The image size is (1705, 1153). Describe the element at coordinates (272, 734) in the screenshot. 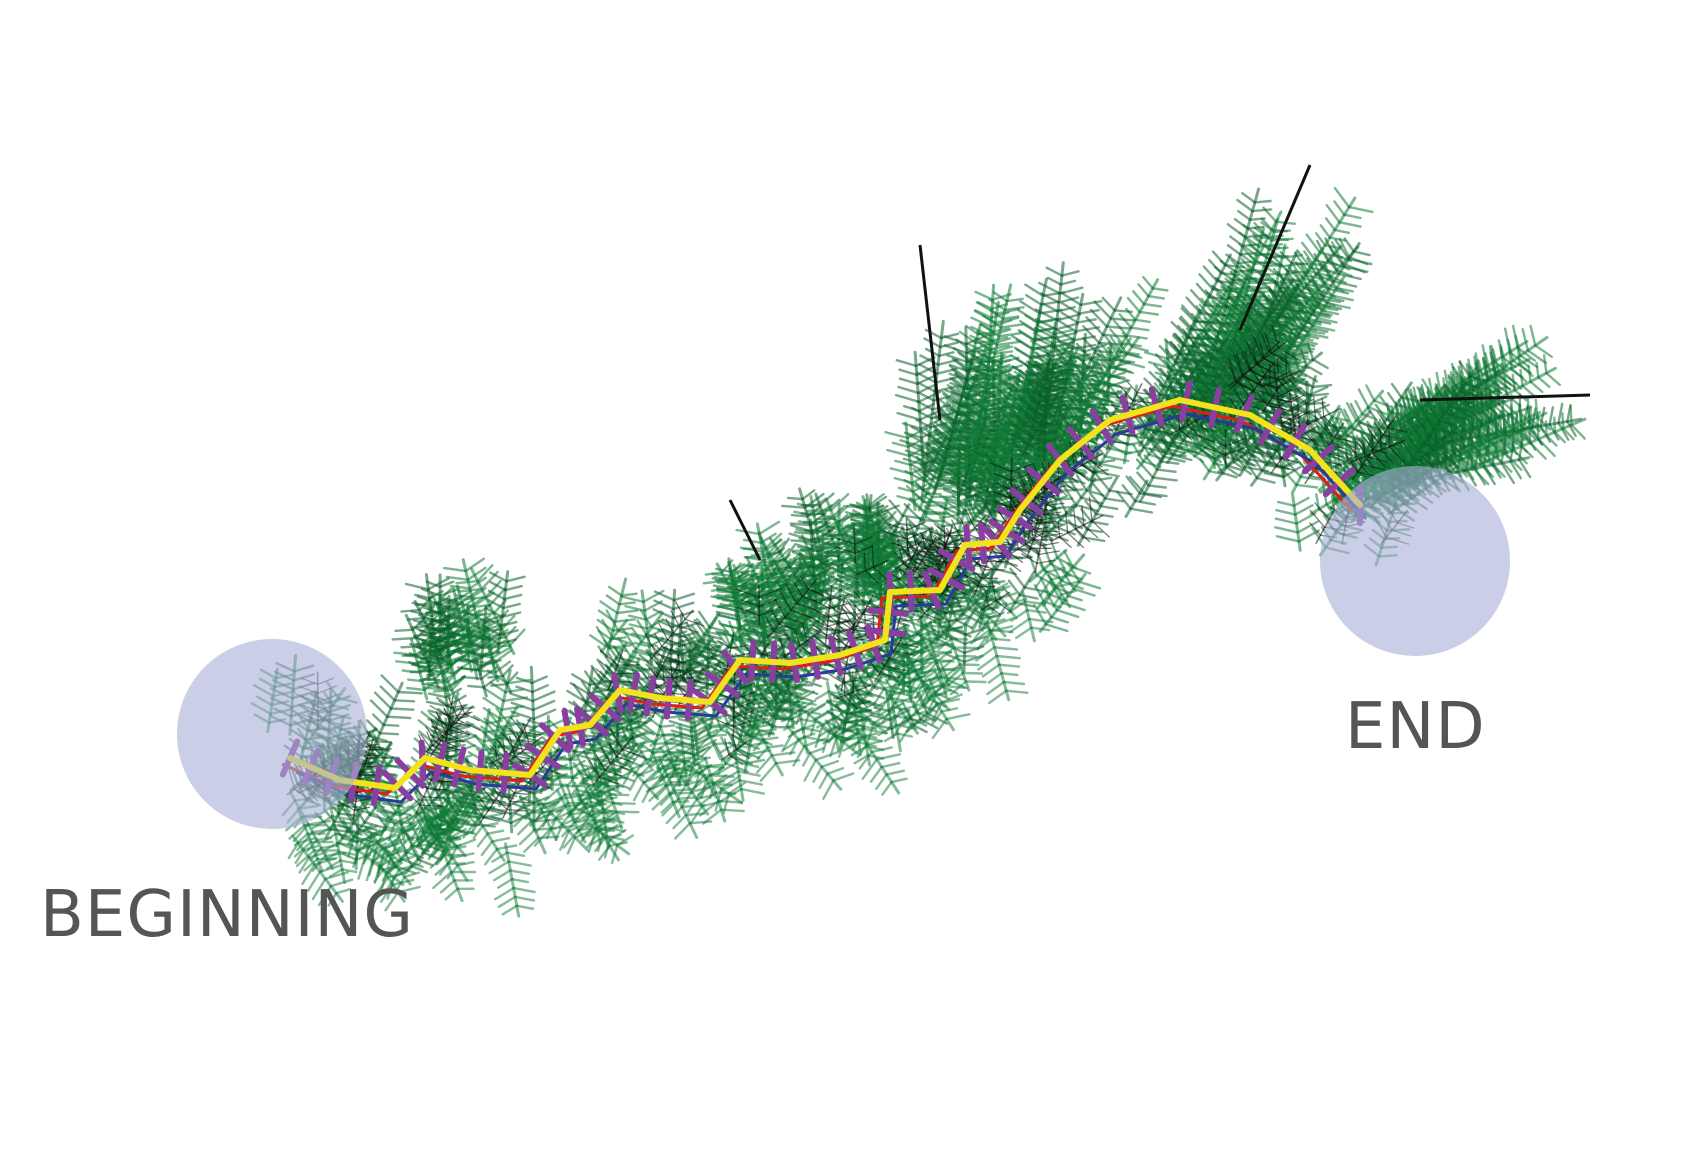

I see `start-marker-circle` at that location.